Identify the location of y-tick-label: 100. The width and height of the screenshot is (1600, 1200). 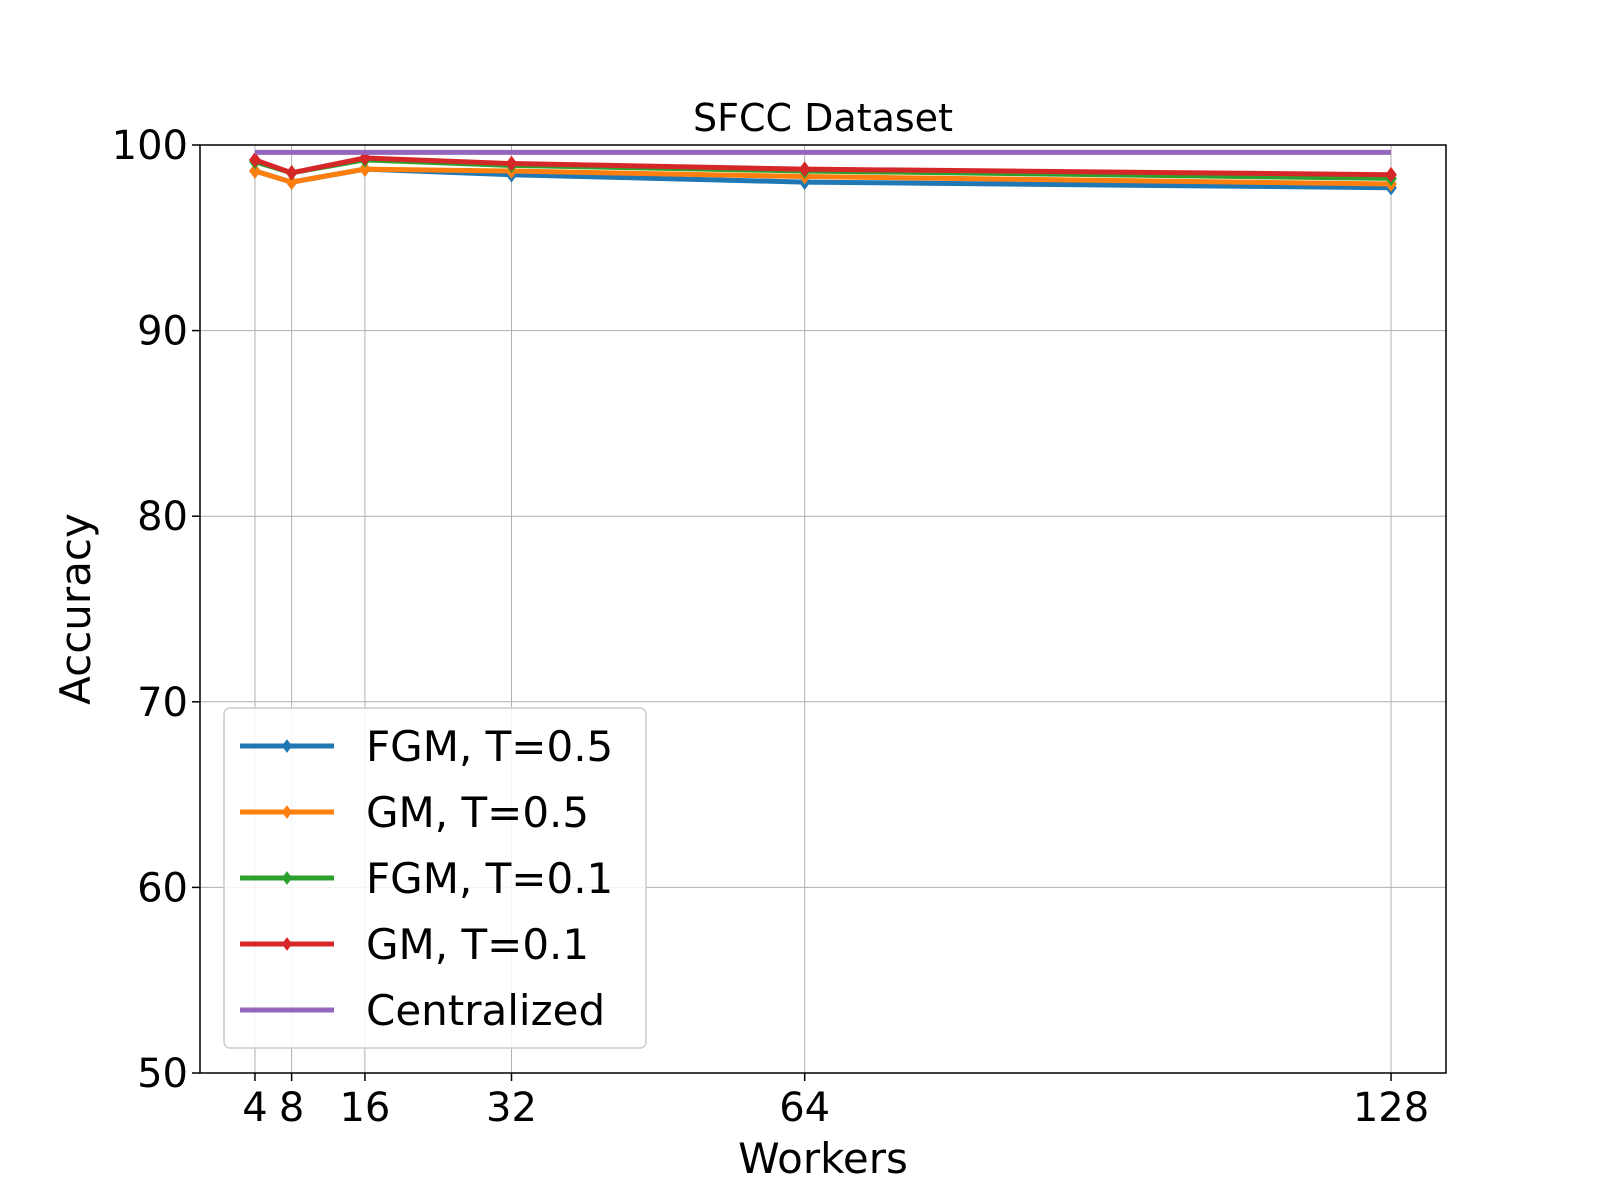
(150, 146).